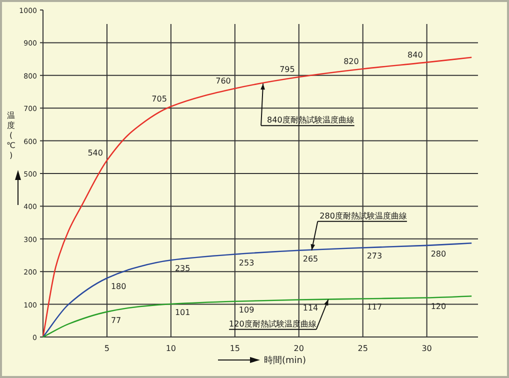 The height and width of the screenshot is (378, 509). Describe the element at coordinates (310, 308) in the screenshot. I see `data-label: 114` at that location.